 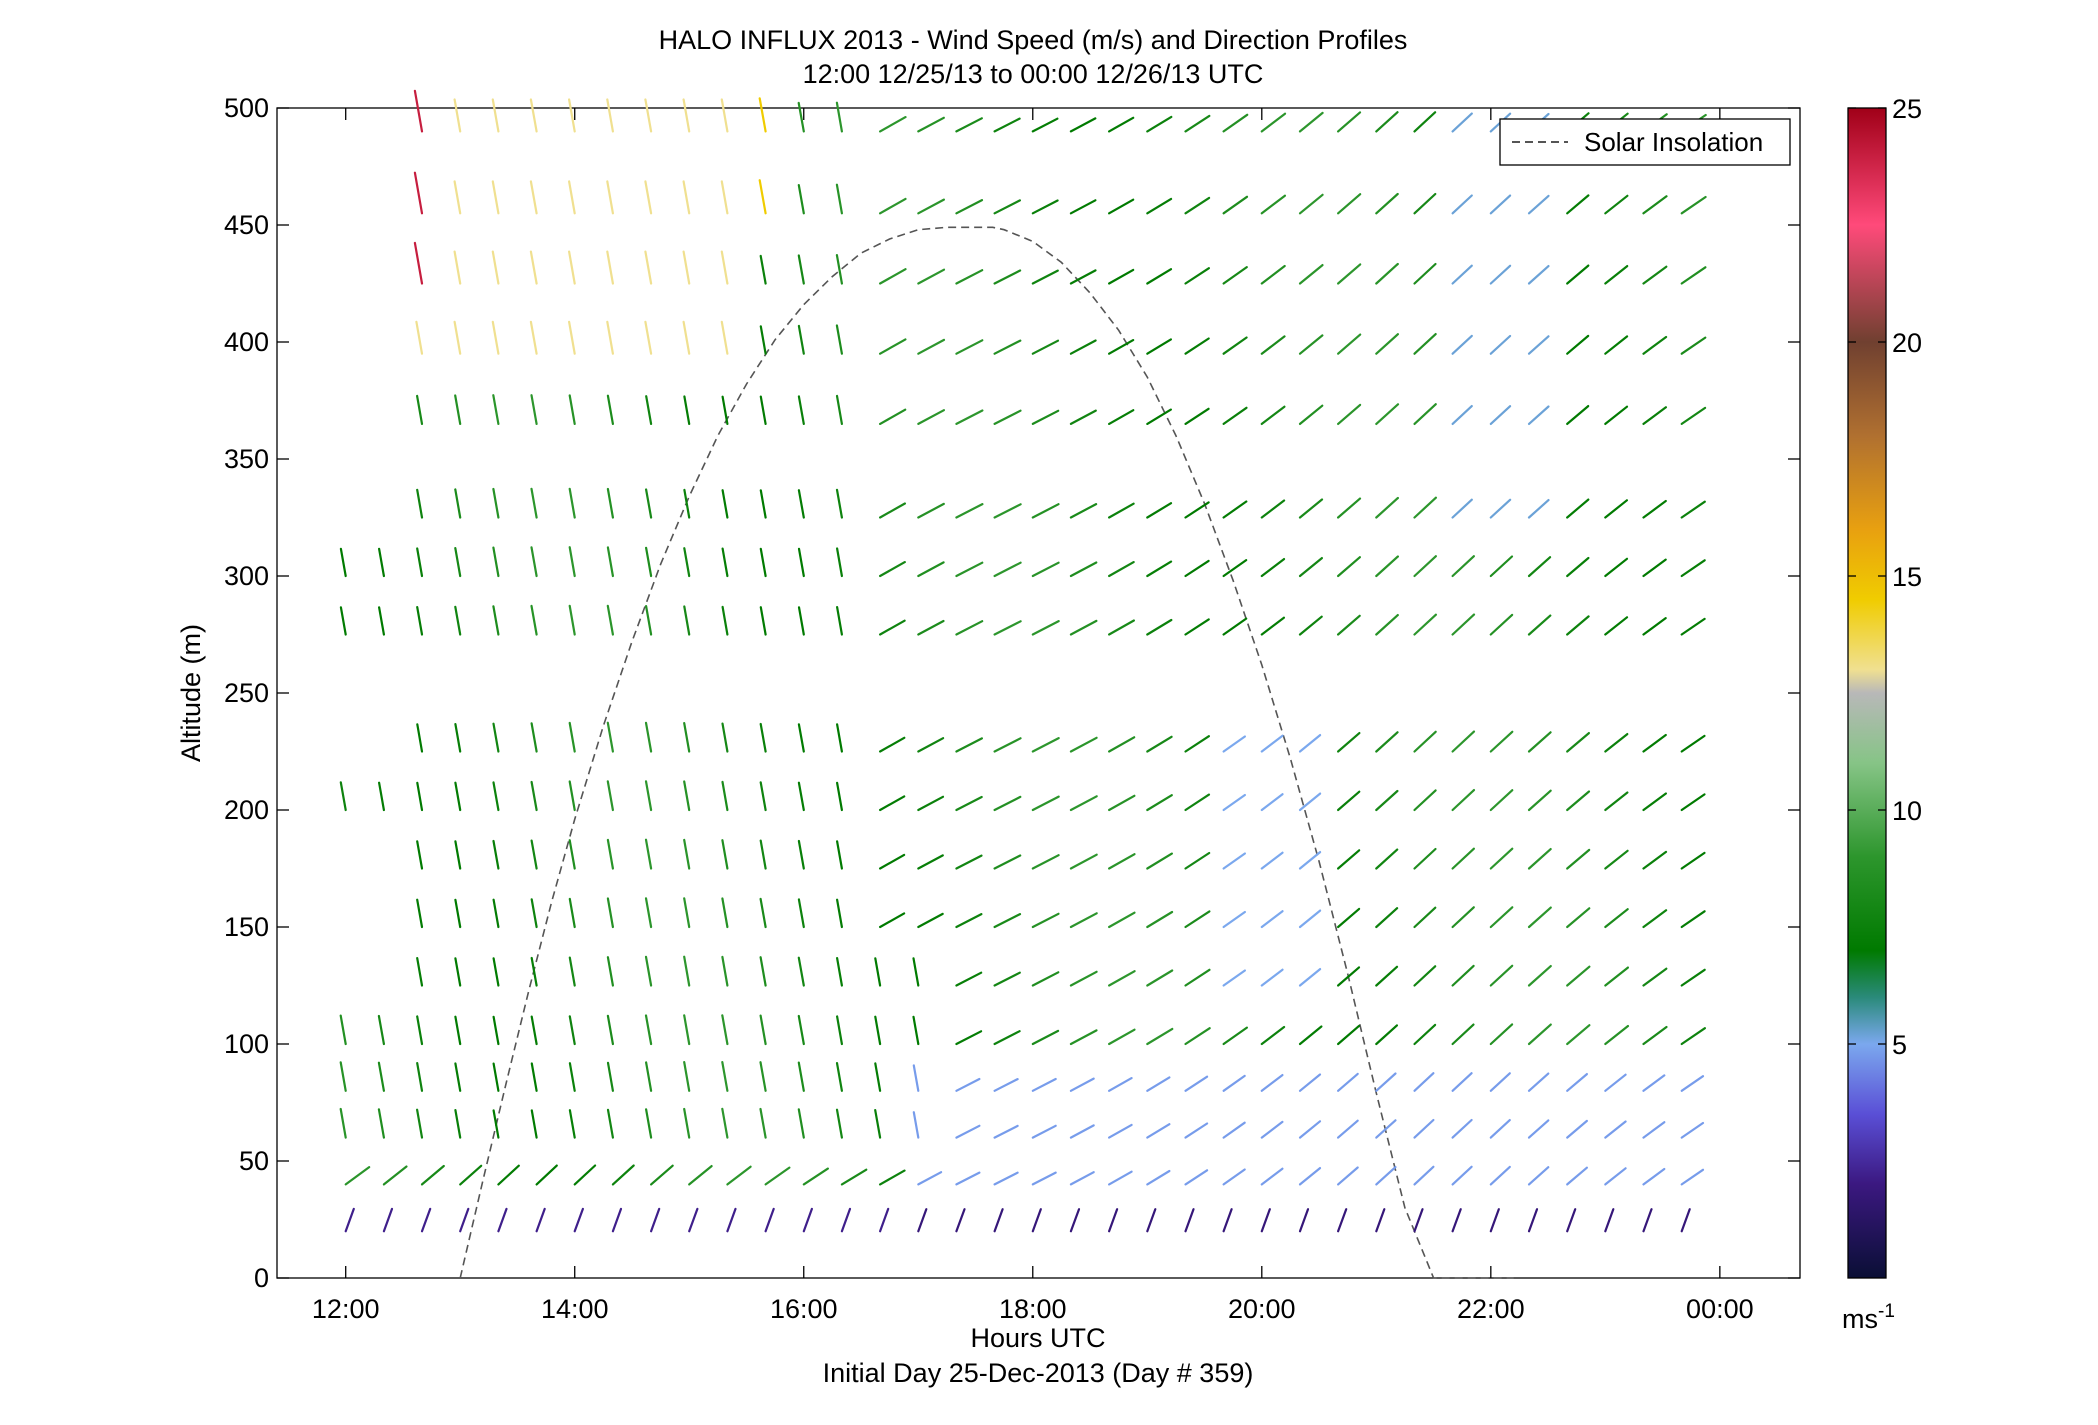 I want to click on colorbar-gradient, so click(x=1867, y=693).